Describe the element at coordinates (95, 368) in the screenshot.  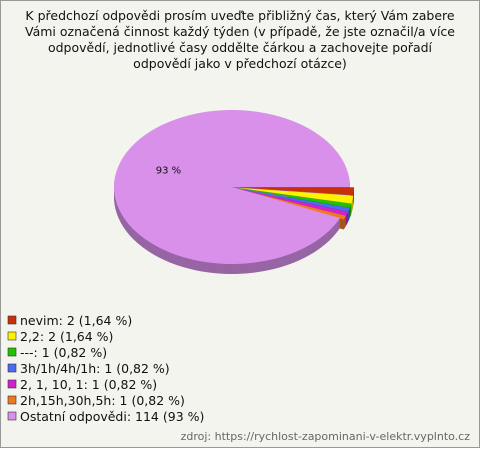
I see `legend-label: 3h/1h/4h/1h: 1 (0,82 %)` at that location.